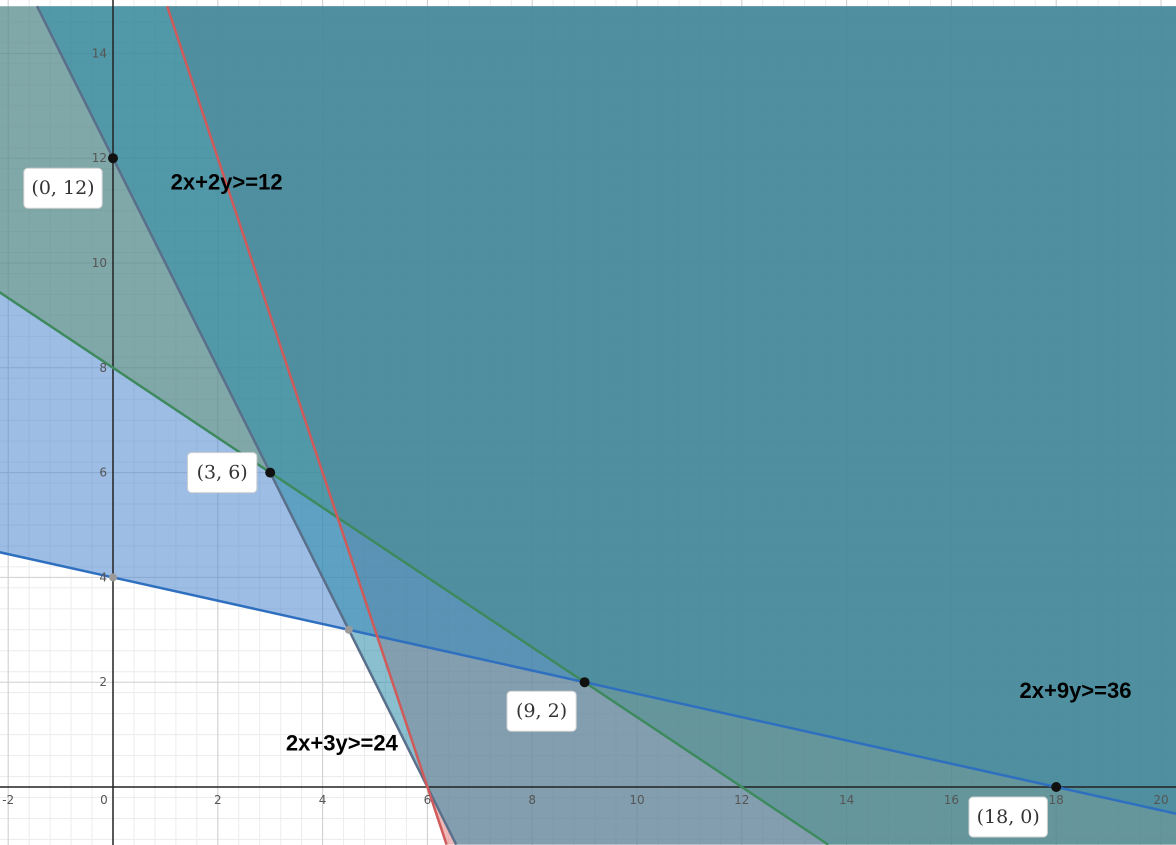  I want to click on equation-label: 2x+2y>=12, so click(227, 182).